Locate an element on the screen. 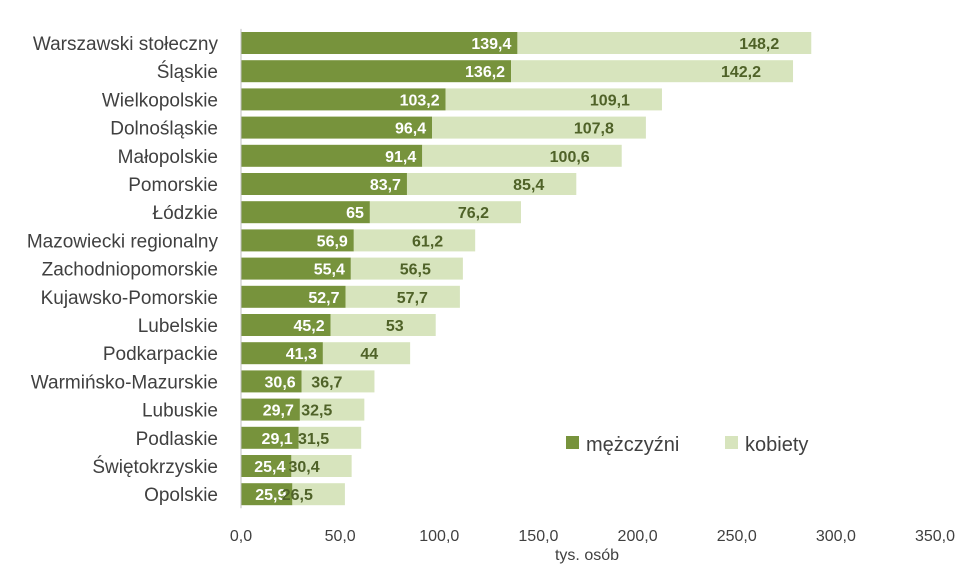  data-label-men: 52,7 is located at coordinates (323, 298).